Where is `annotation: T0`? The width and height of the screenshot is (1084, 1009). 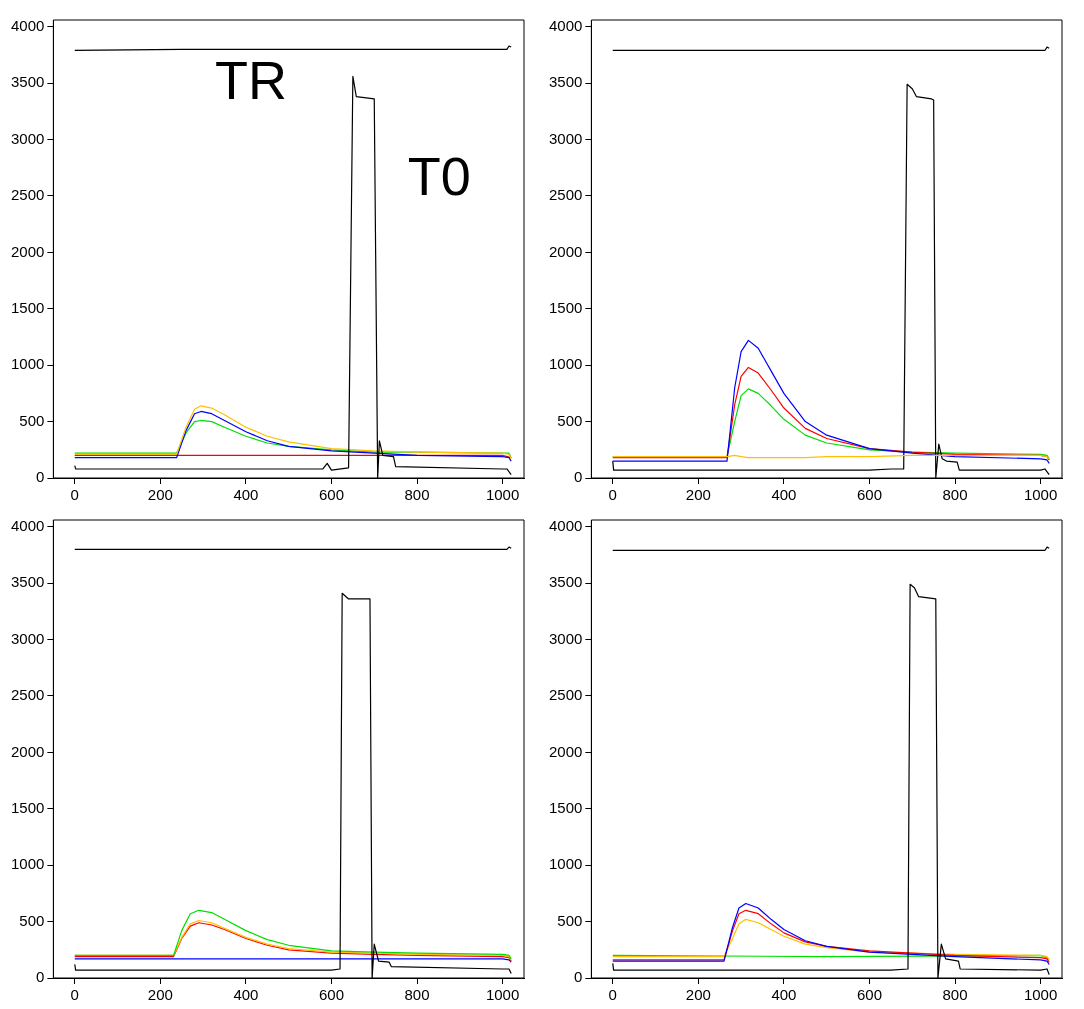
annotation: T0 is located at coordinates (439, 176).